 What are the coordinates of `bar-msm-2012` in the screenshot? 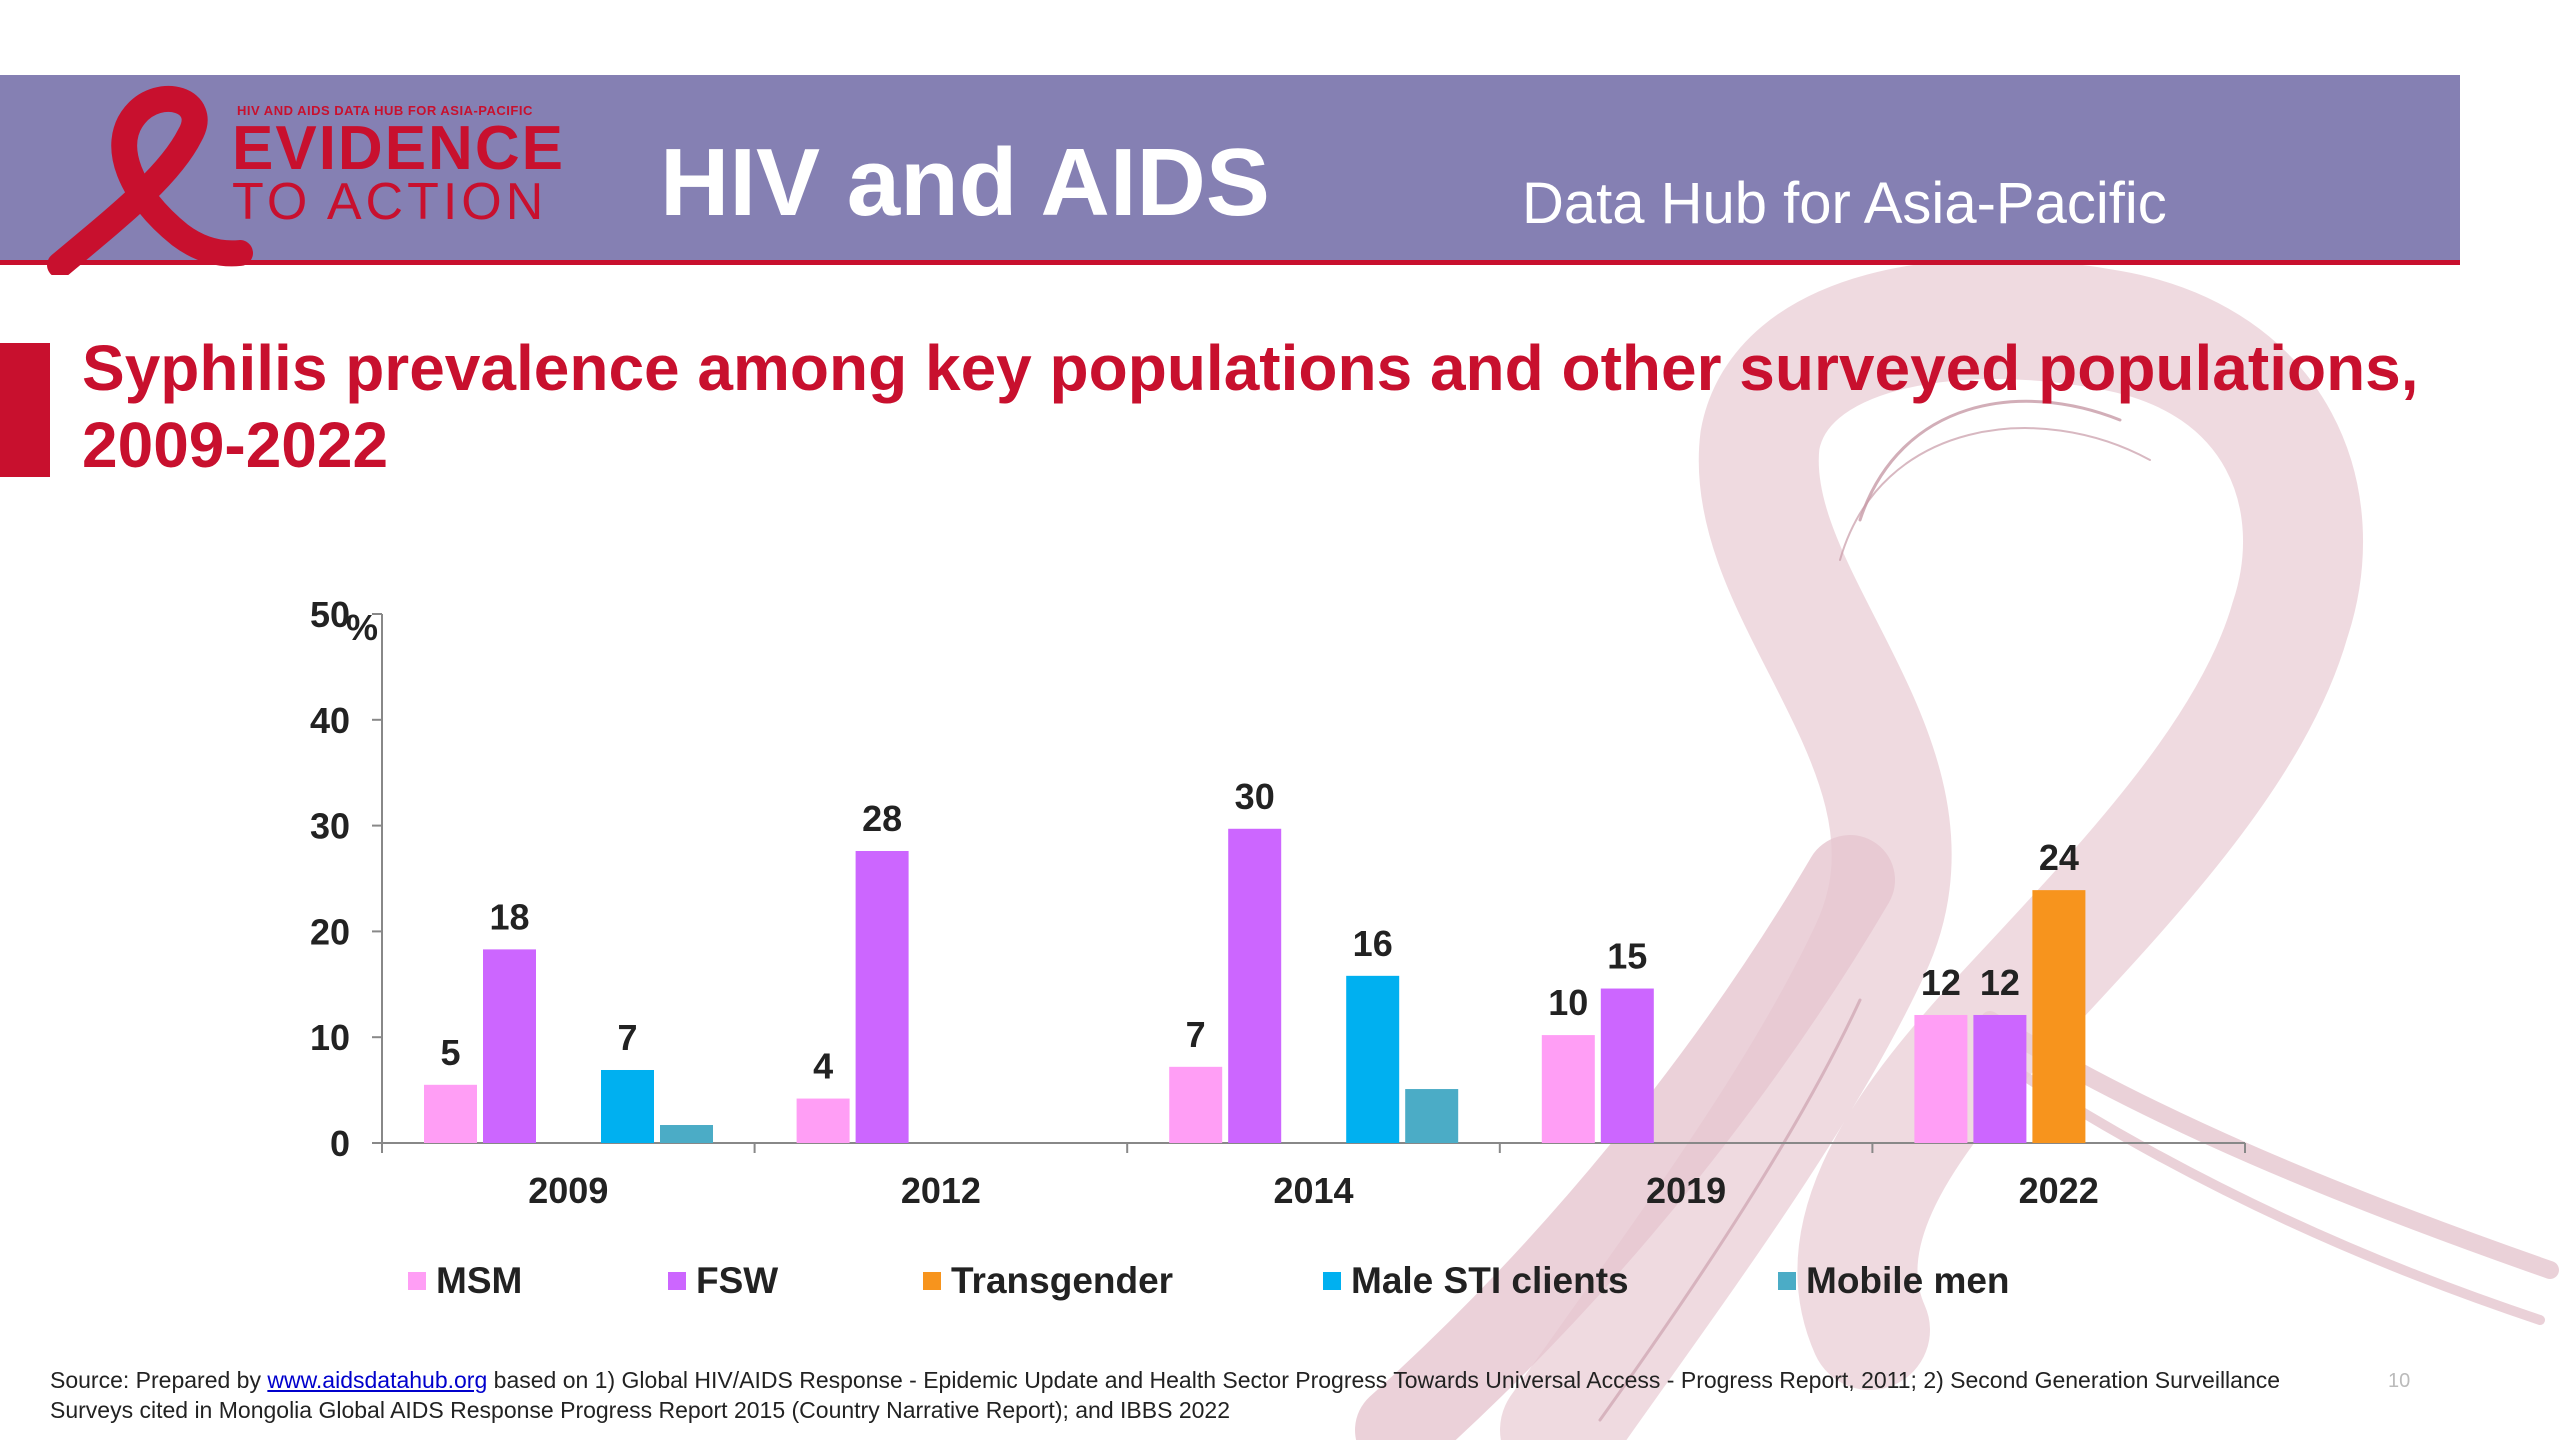 It's located at (823, 1120).